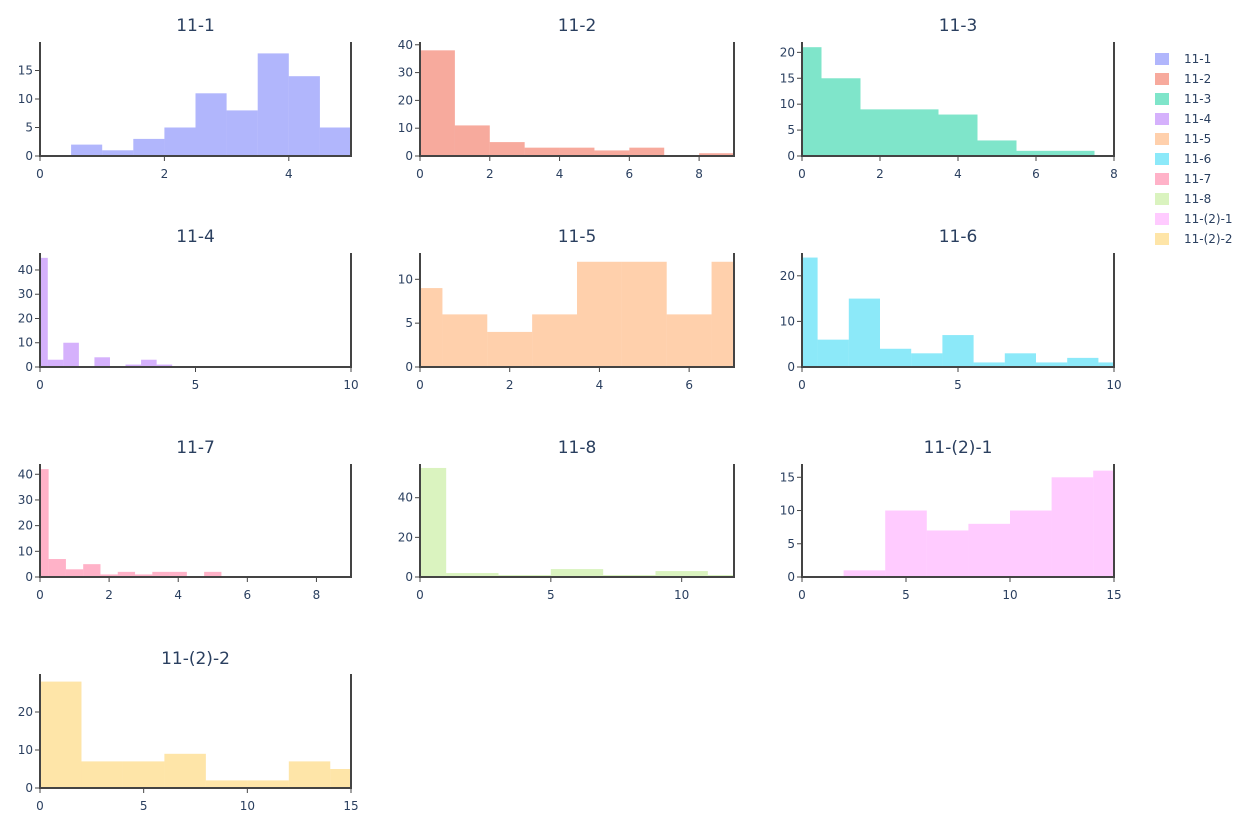  I want to click on legend-item: 11-3, so click(1183, 99).